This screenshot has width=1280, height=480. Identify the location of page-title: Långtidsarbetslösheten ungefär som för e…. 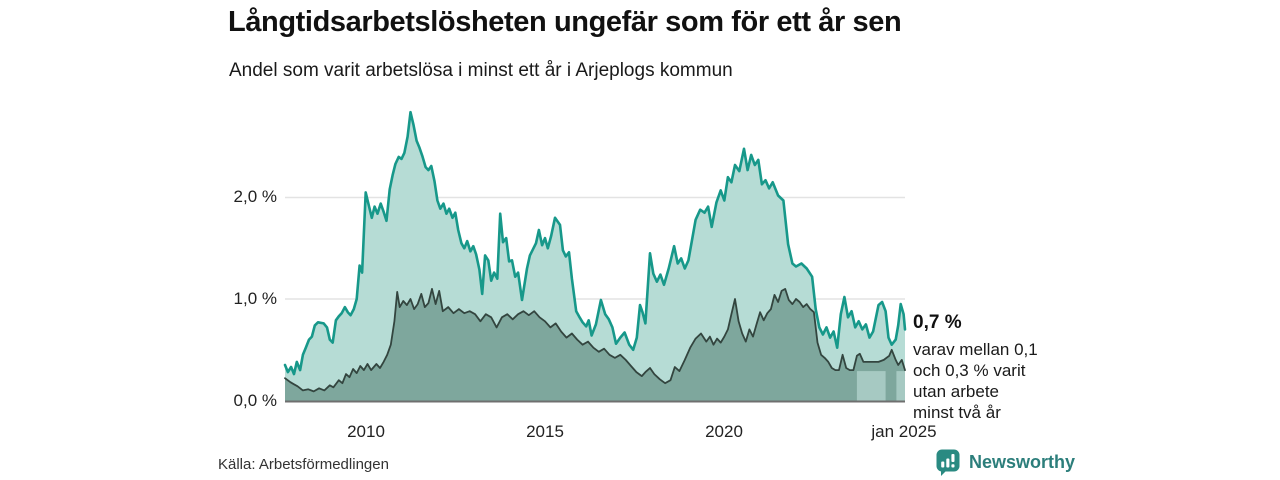
(565, 22).